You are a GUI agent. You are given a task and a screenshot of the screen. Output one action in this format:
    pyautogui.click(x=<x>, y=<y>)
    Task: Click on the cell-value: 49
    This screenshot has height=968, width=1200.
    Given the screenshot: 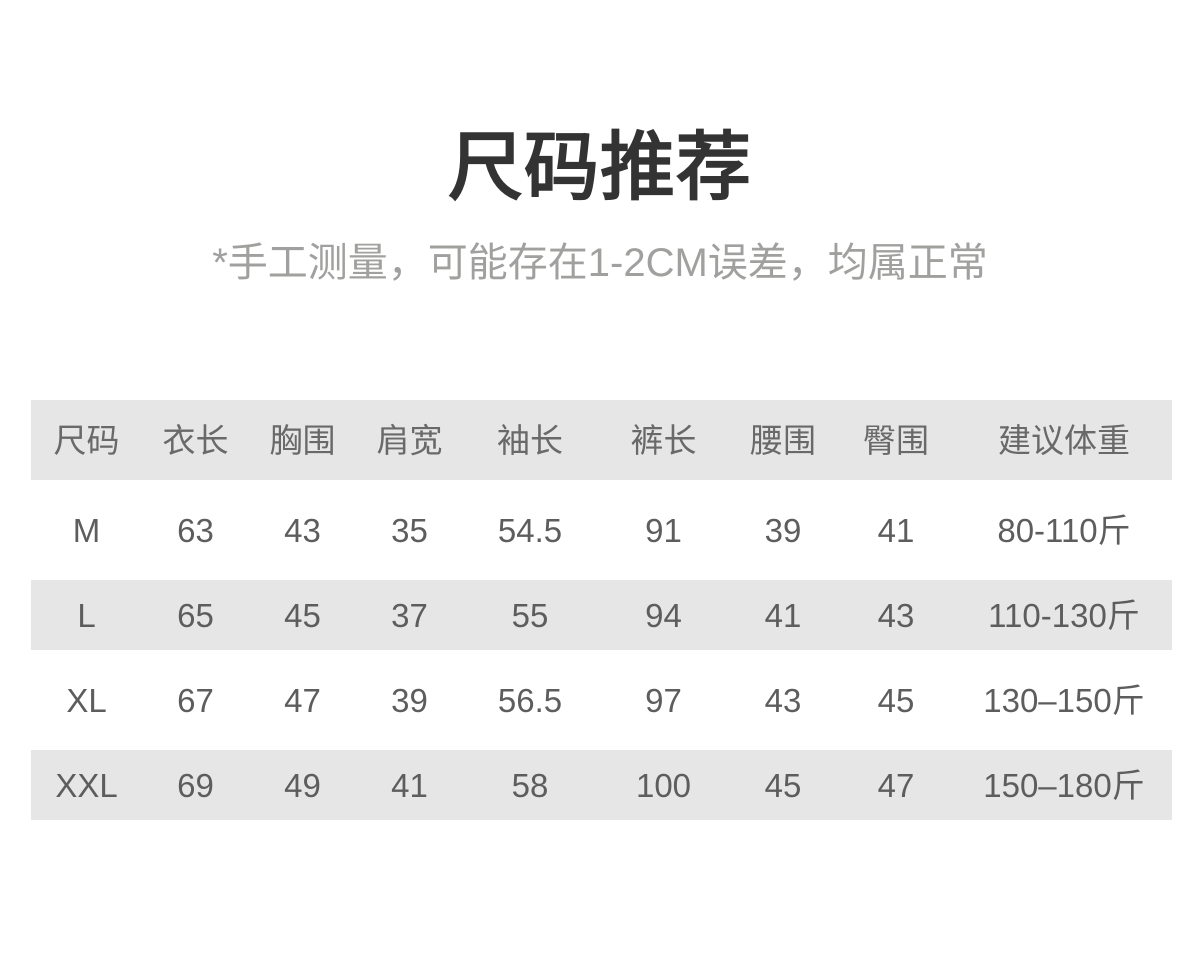 What is the action you would take?
    pyautogui.click(x=302, y=785)
    